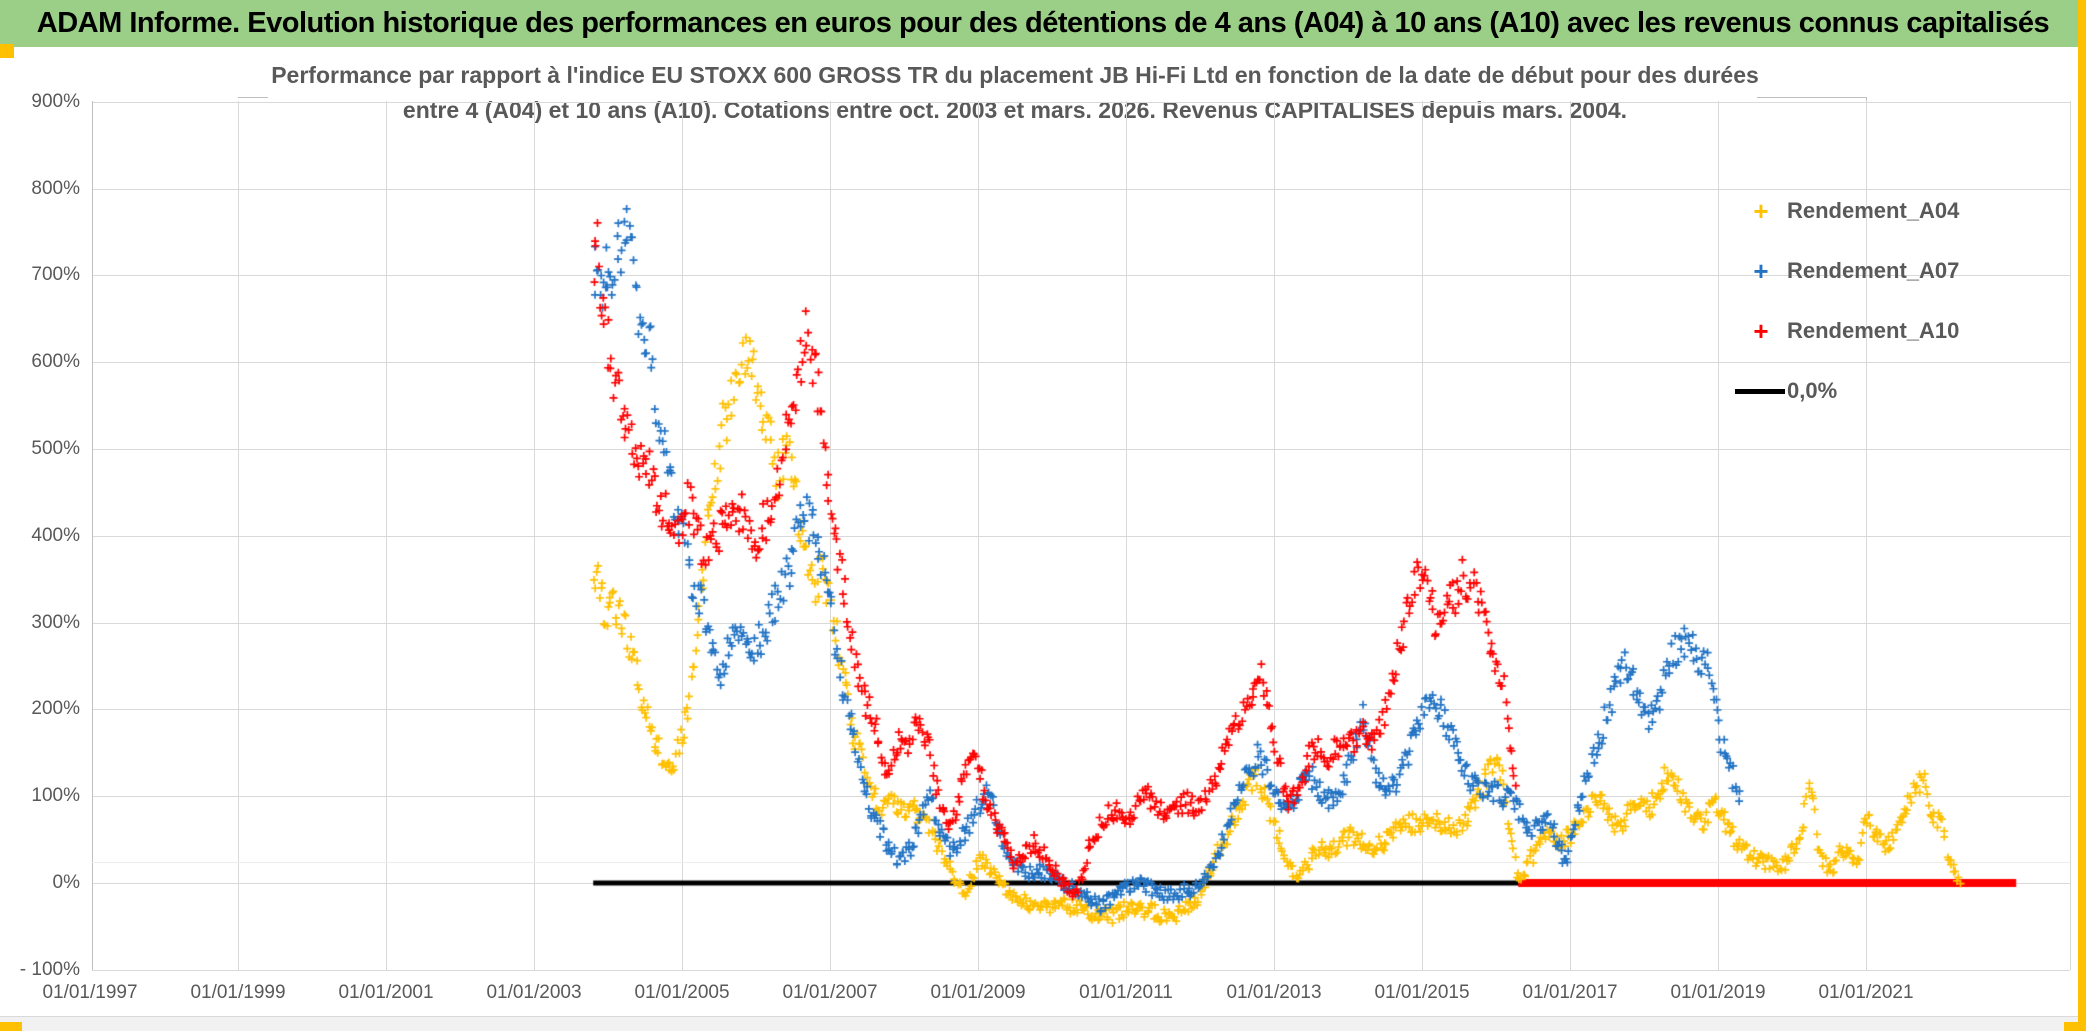  What do you see at coordinates (534, 535) in the screenshot?
I see `gridline-2003` at bounding box center [534, 535].